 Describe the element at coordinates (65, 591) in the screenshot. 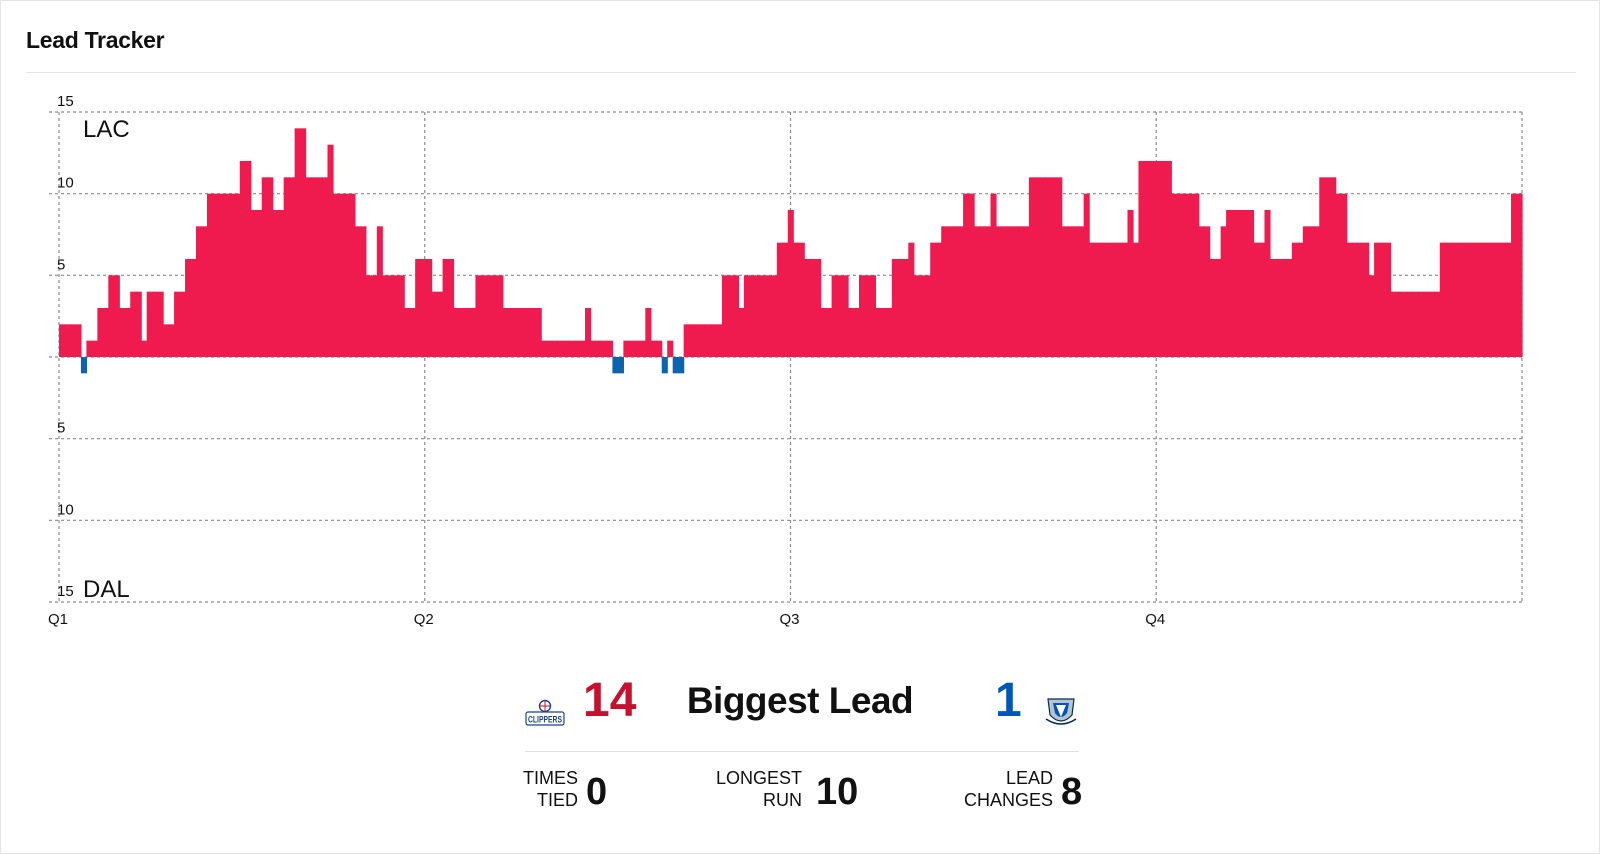

I see `y-tick-label: 15` at that location.